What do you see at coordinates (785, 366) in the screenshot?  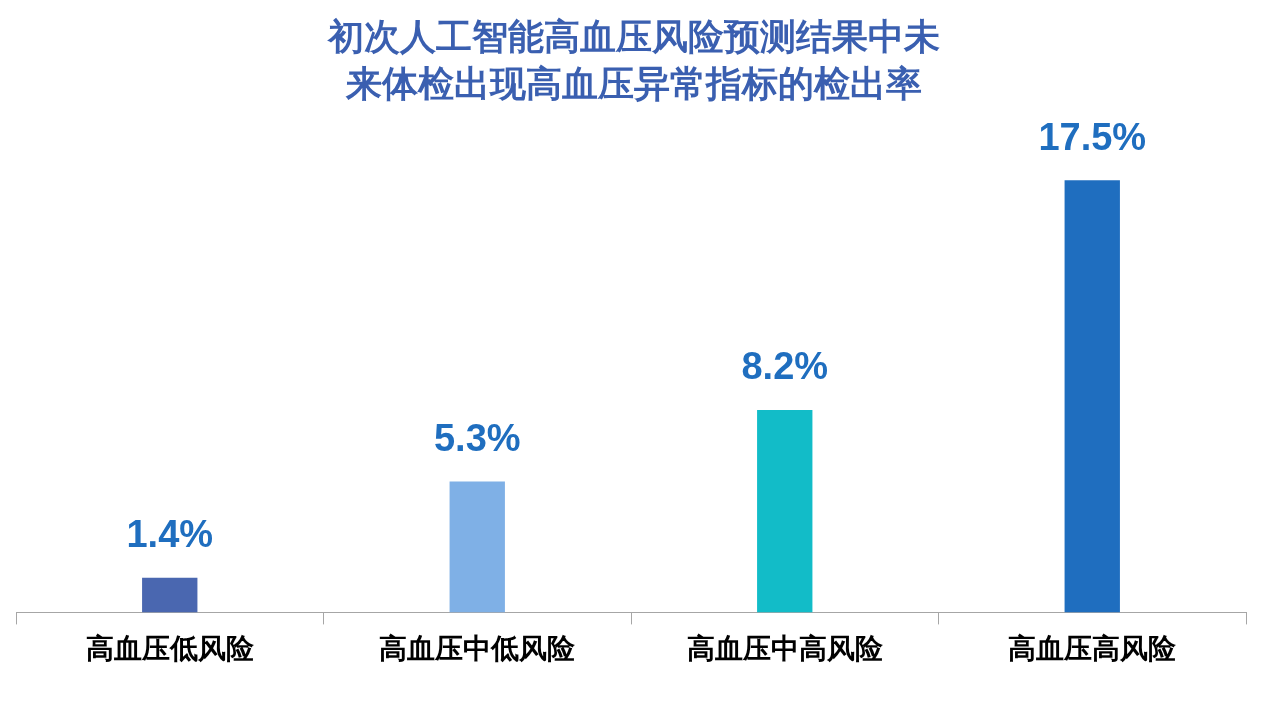 I see `data-label: 8.2%` at bounding box center [785, 366].